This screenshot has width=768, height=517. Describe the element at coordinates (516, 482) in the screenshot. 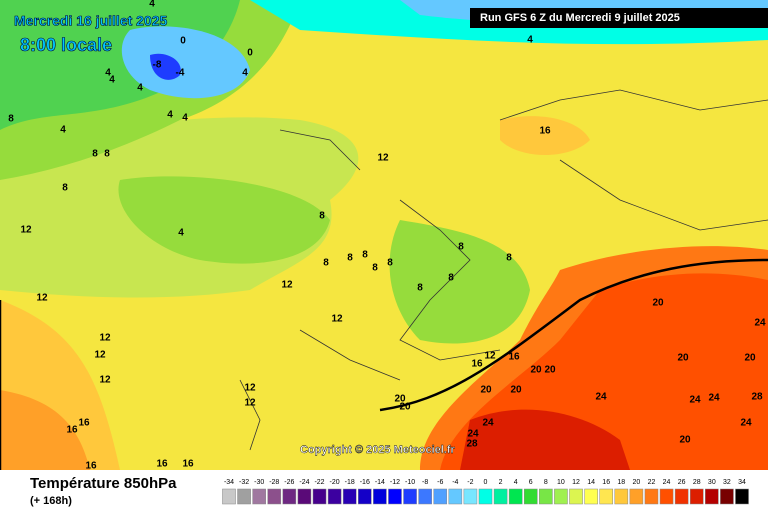

I see `colorbar-label: 4` at that location.